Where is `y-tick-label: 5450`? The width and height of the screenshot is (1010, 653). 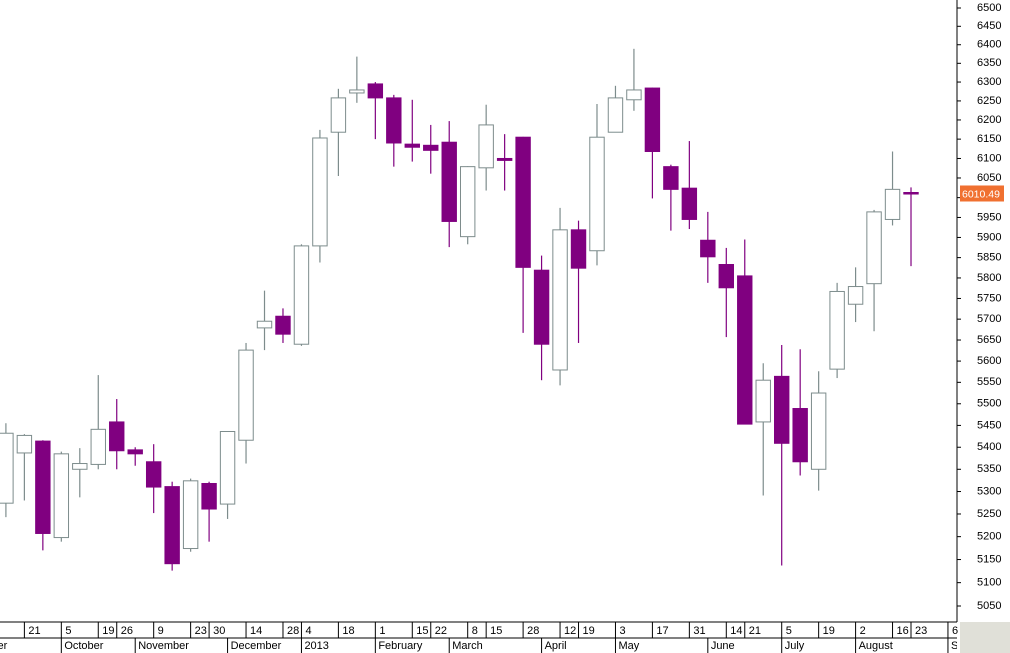
y-tick-label: 5450 is located at coordinates (989, 425).